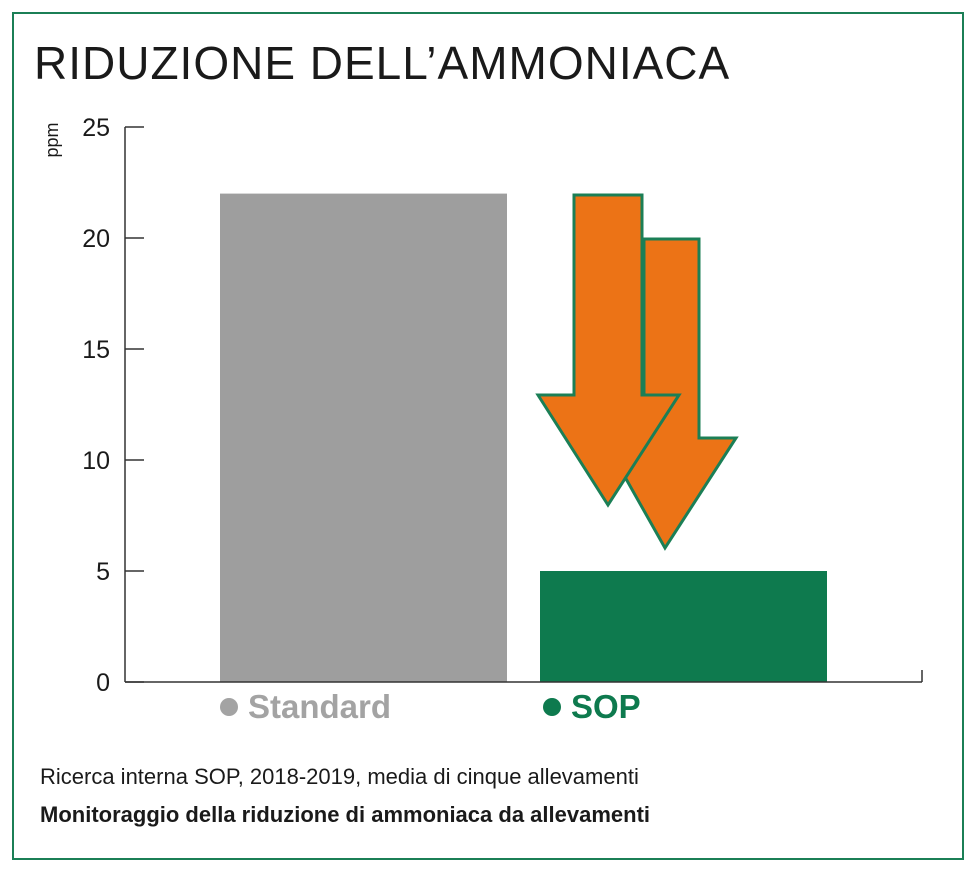 This screenshot has width=978, height=878. I want to click on y-tick-label: 25, so click(96, 128).